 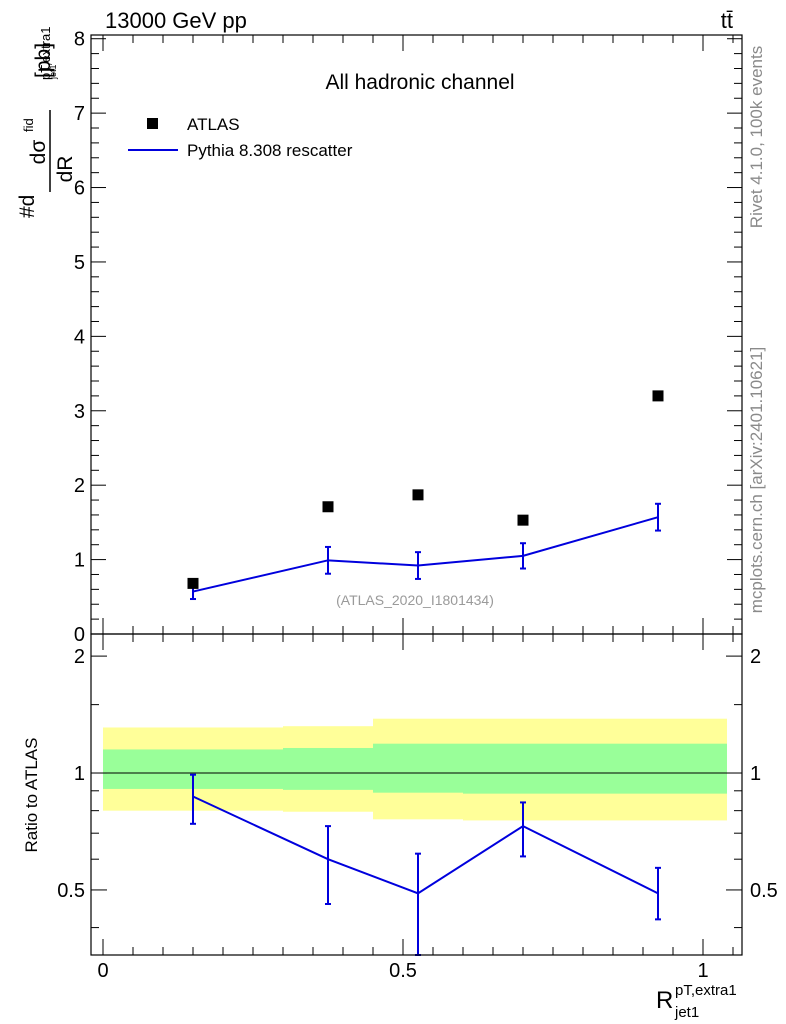 I want to click on ratio-bands, so click(x=415, y=769).